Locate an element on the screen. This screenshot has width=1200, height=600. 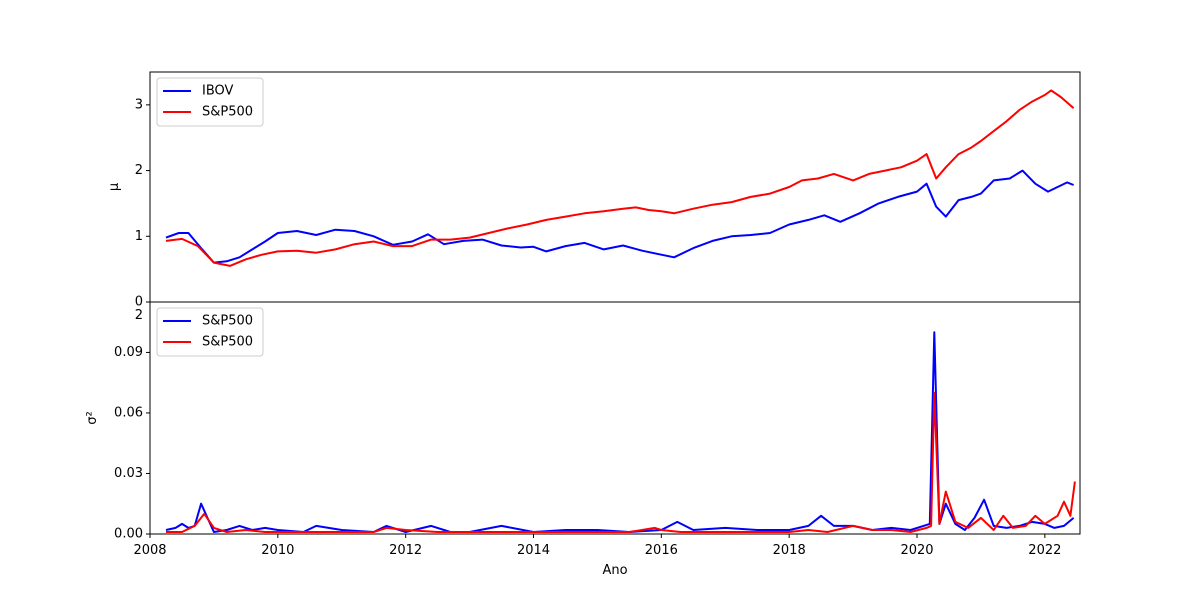
y-tick-label-overflow: 2 is located at coordinates (139, 315).